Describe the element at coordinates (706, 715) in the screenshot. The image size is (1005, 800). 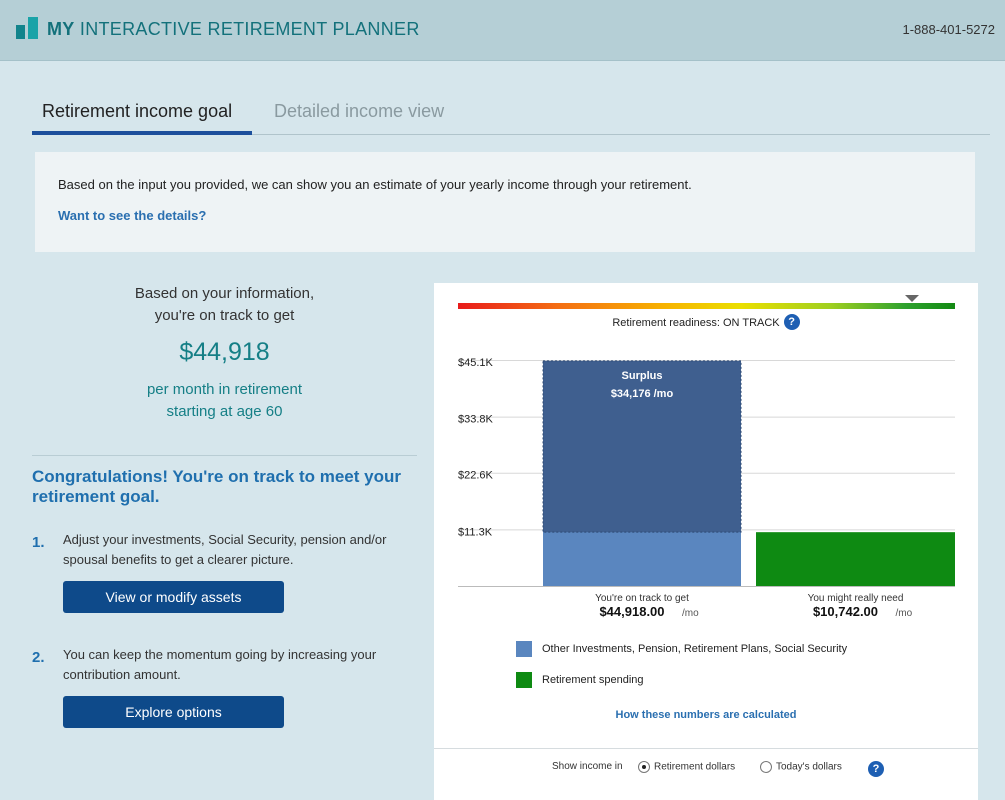
I see `calculation-link: How these numbers are calculated` at that location.